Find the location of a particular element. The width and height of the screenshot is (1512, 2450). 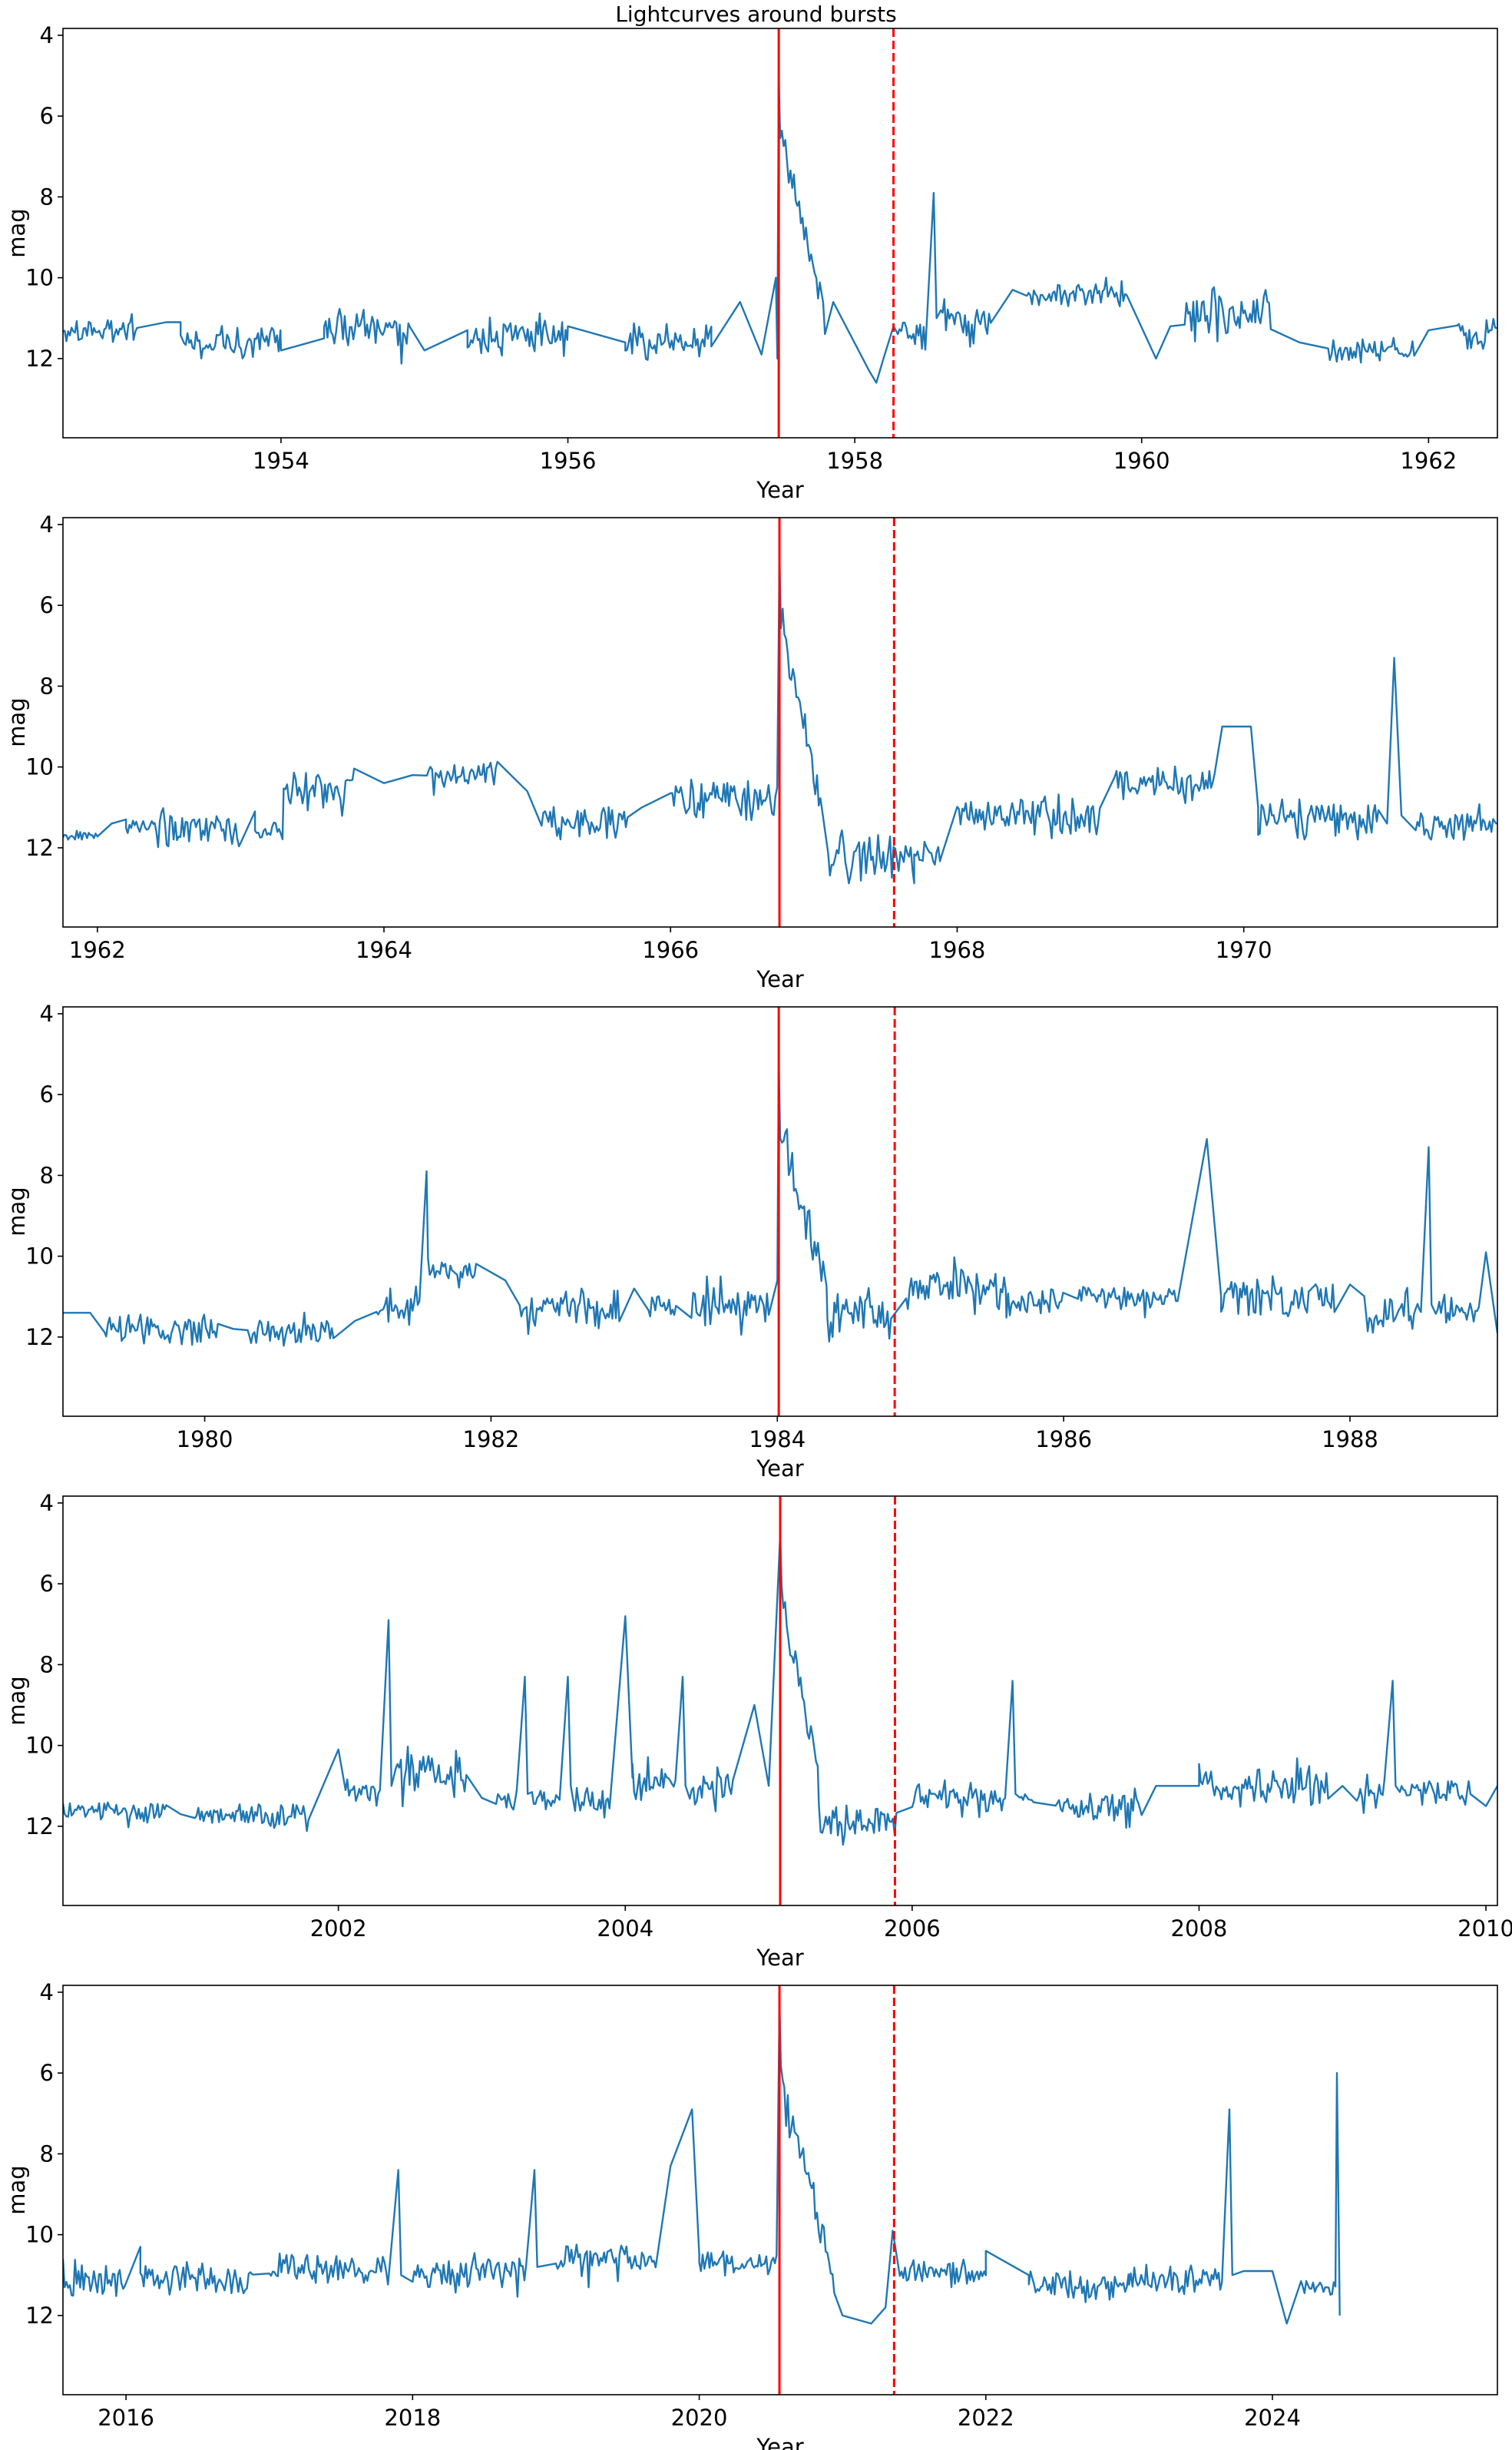

x-tick-label: 2006 is located at coordinates (912, 1929).